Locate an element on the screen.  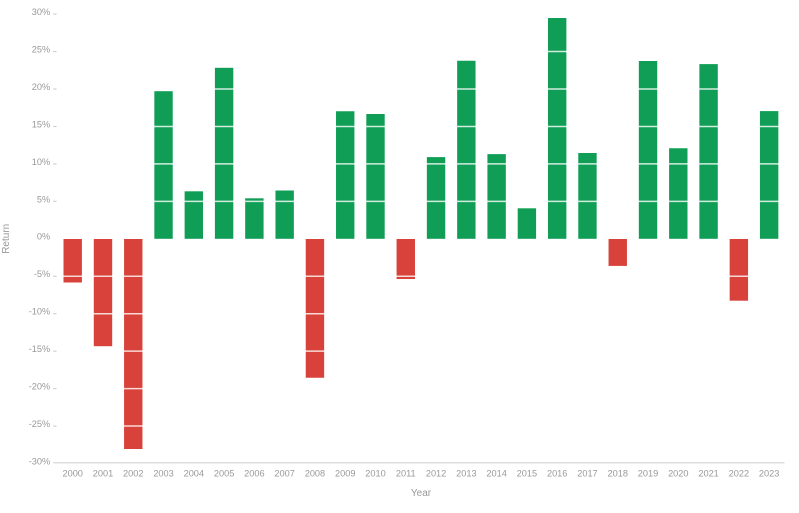
svg-text: 2021 is located at coordinates (708, 474).